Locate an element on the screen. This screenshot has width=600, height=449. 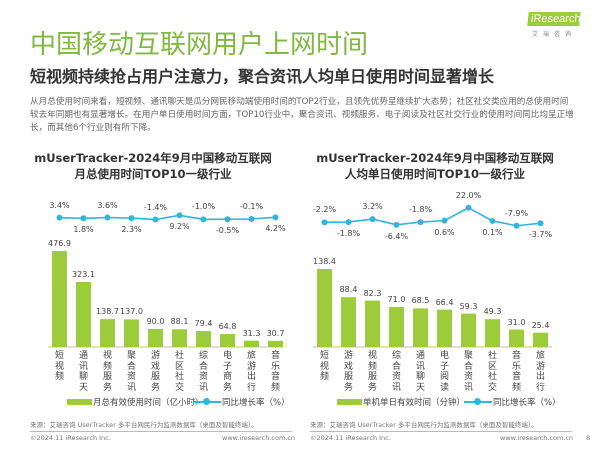
category-label: 社区社交 is located at coordinates (179, 372).